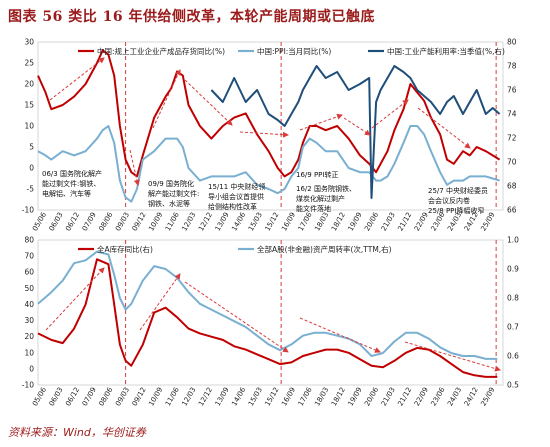 Image resolution: width=550 pixels, height=447 pixels. What do you see at coordinates (513, 385) in the screenshot?
I see `y-right-tick-1-0: 0.5` at bounding box center [513, 385].